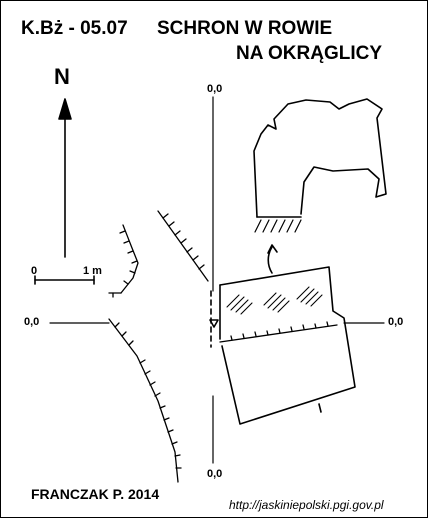 The width and height of the screenshot is (428, 518). I want to click on scale-end-label: 1 m, so click(92, 271).